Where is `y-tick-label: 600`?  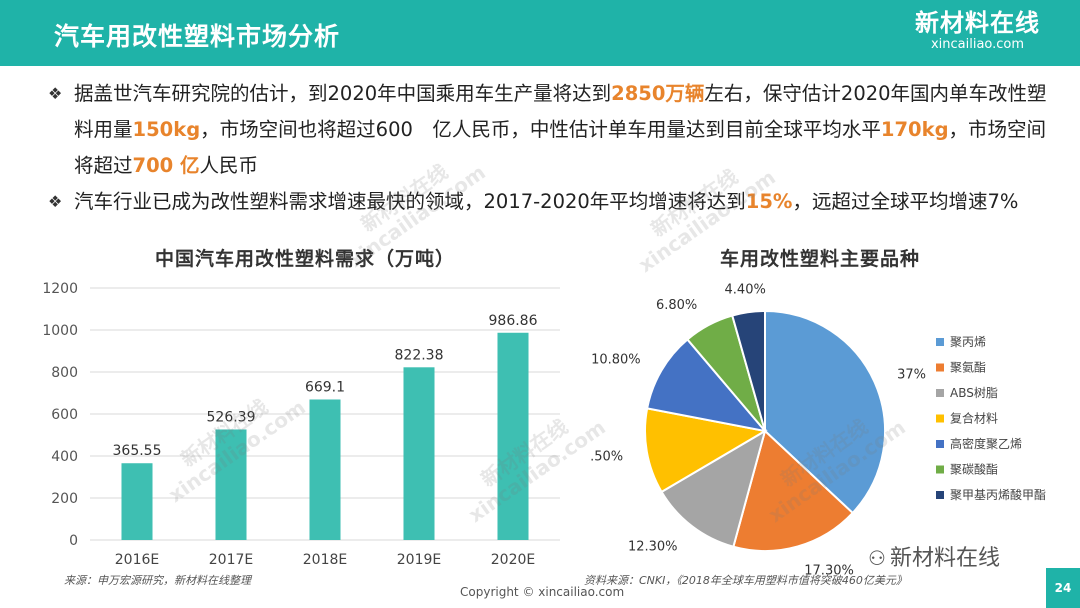
y-tick-label: 600 is located at coordinates (64, 415).